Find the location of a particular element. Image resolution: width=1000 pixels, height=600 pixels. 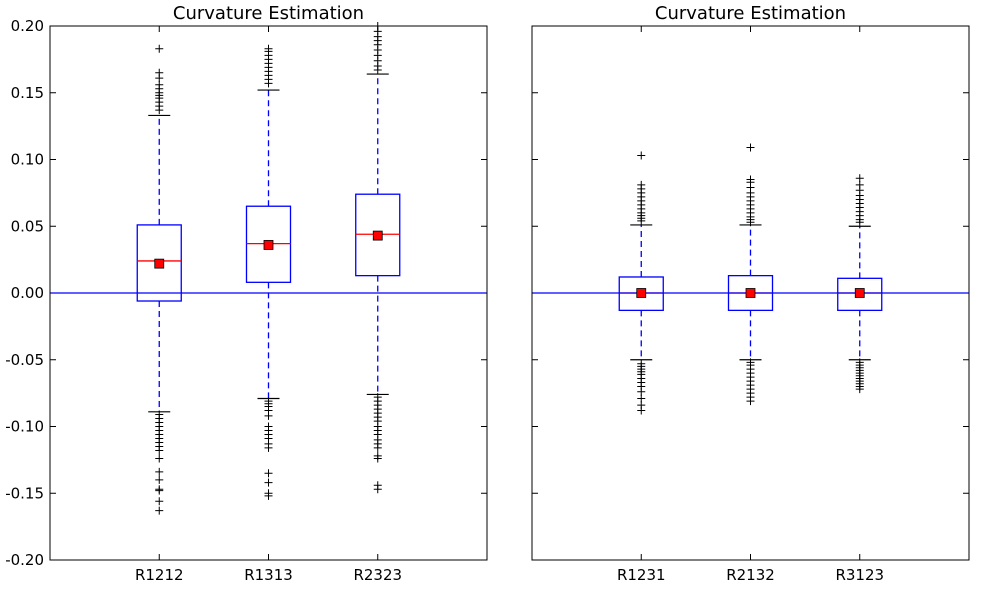

y-tick-label: 0.05 is located at coordinates (27, 226).